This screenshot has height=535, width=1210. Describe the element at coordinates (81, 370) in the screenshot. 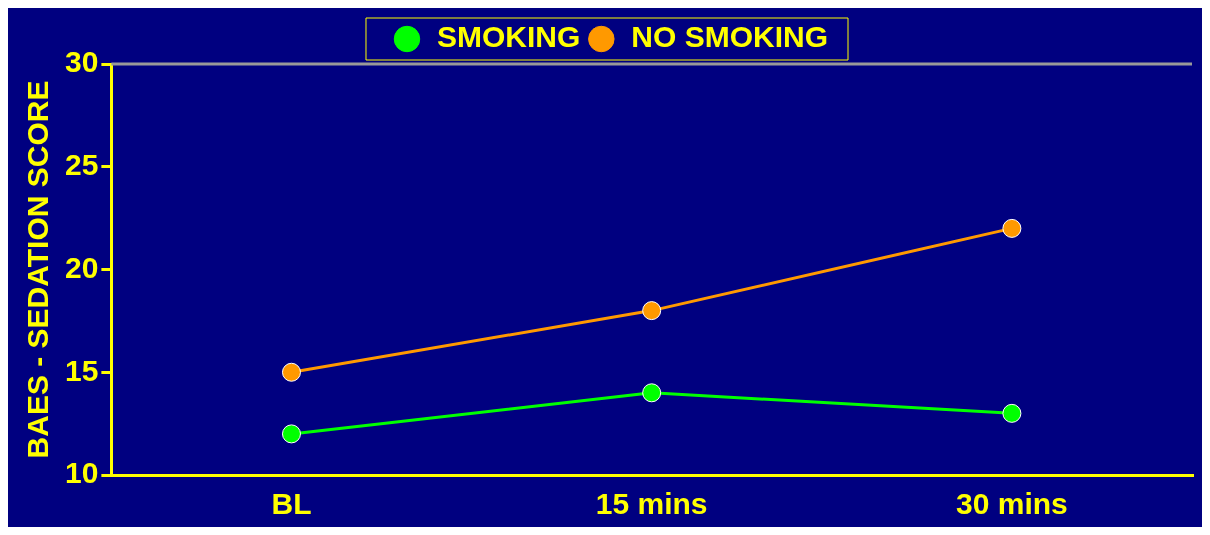

I see `y-tick-label: 15` at that location.